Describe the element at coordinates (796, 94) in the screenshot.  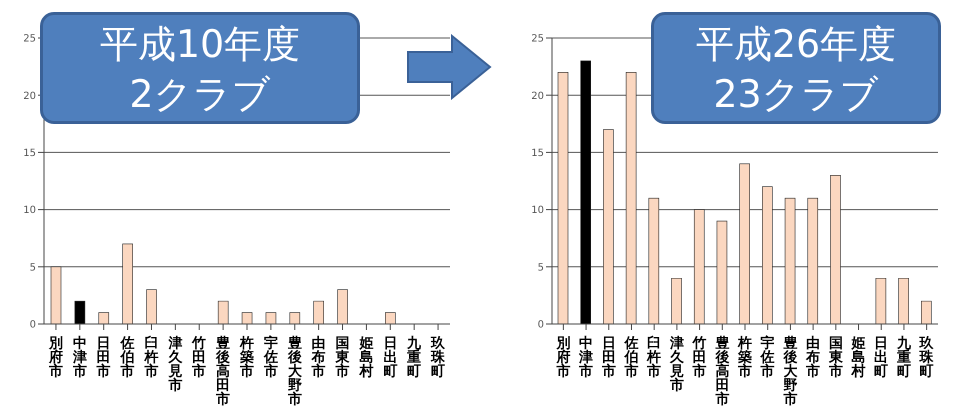
I see `text: 23クラブ` at that location.